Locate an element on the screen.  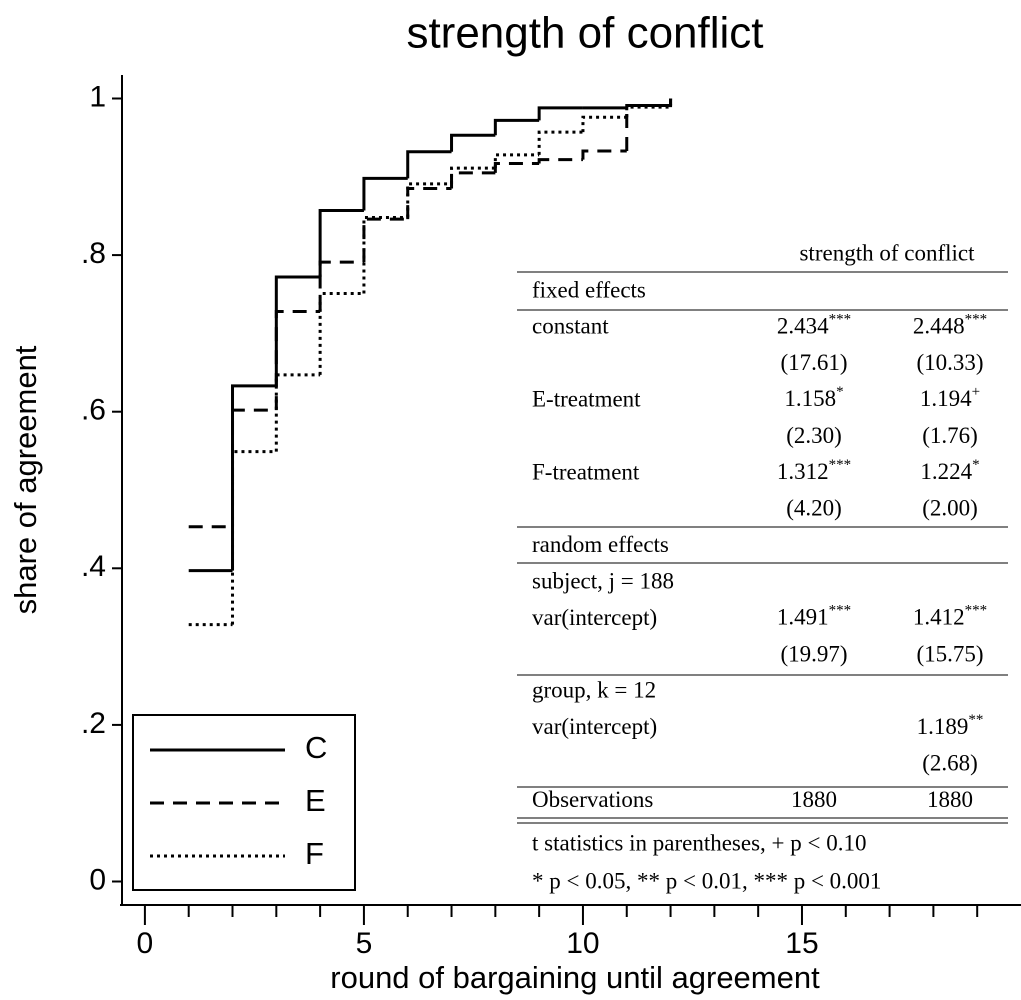
x-axis-label: round of bargaining until agreement is located at coordinates (575, 977).